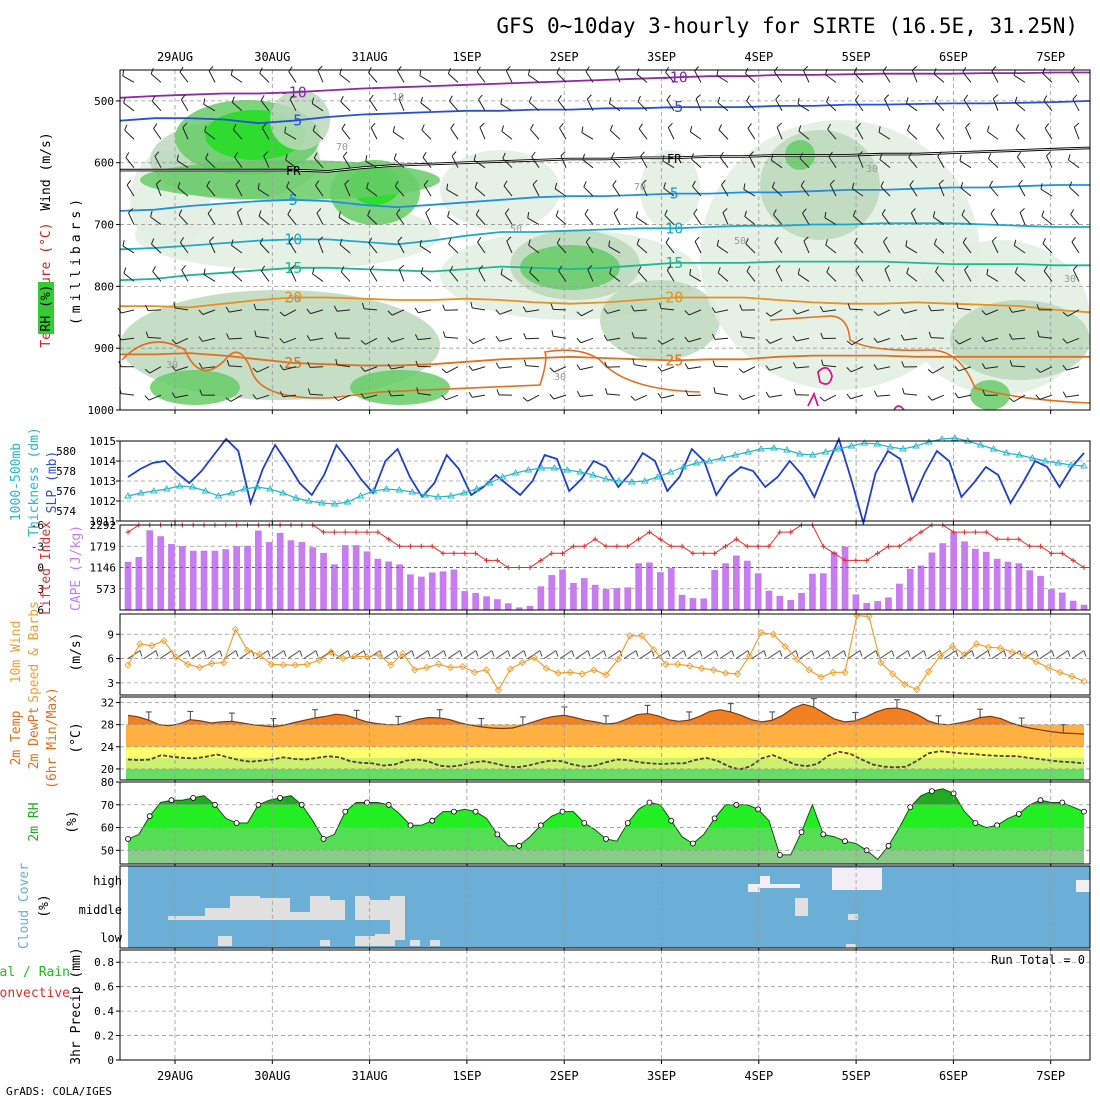  What do you see at coordinates (107, 703) in the screenshot?
I see `value-tick-label: 32` at bounding box center [107, 703].